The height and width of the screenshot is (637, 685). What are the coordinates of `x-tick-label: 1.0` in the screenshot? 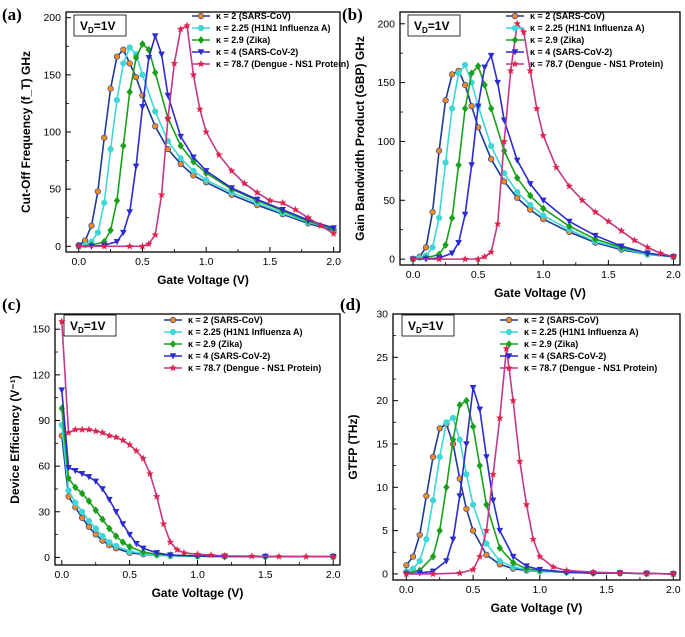 It's located at (540, 590).